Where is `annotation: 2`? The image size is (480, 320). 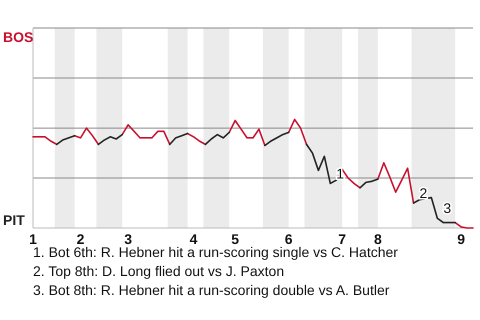 annotation: 2 is located at coordinates (424, 193).